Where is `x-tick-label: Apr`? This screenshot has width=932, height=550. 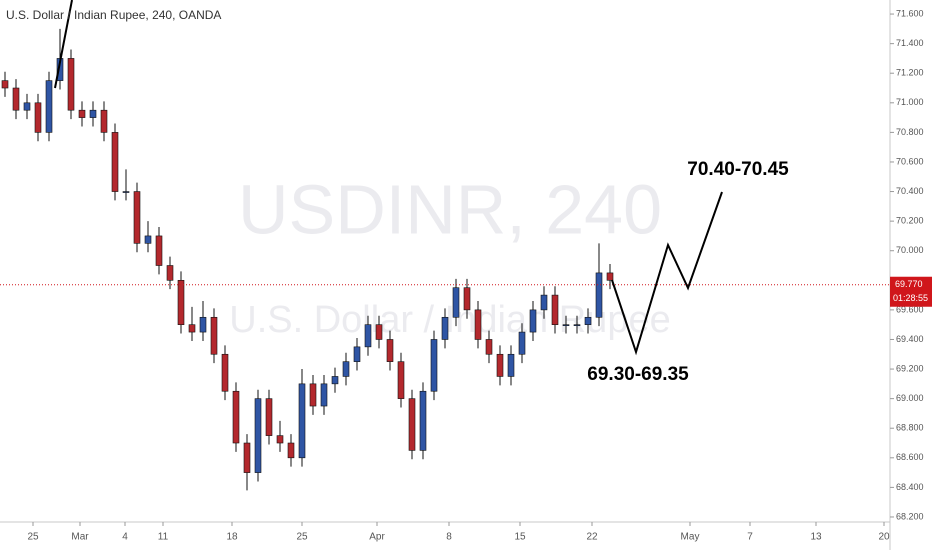
x-tick-label: Apr is located at coordinates (377, 537).